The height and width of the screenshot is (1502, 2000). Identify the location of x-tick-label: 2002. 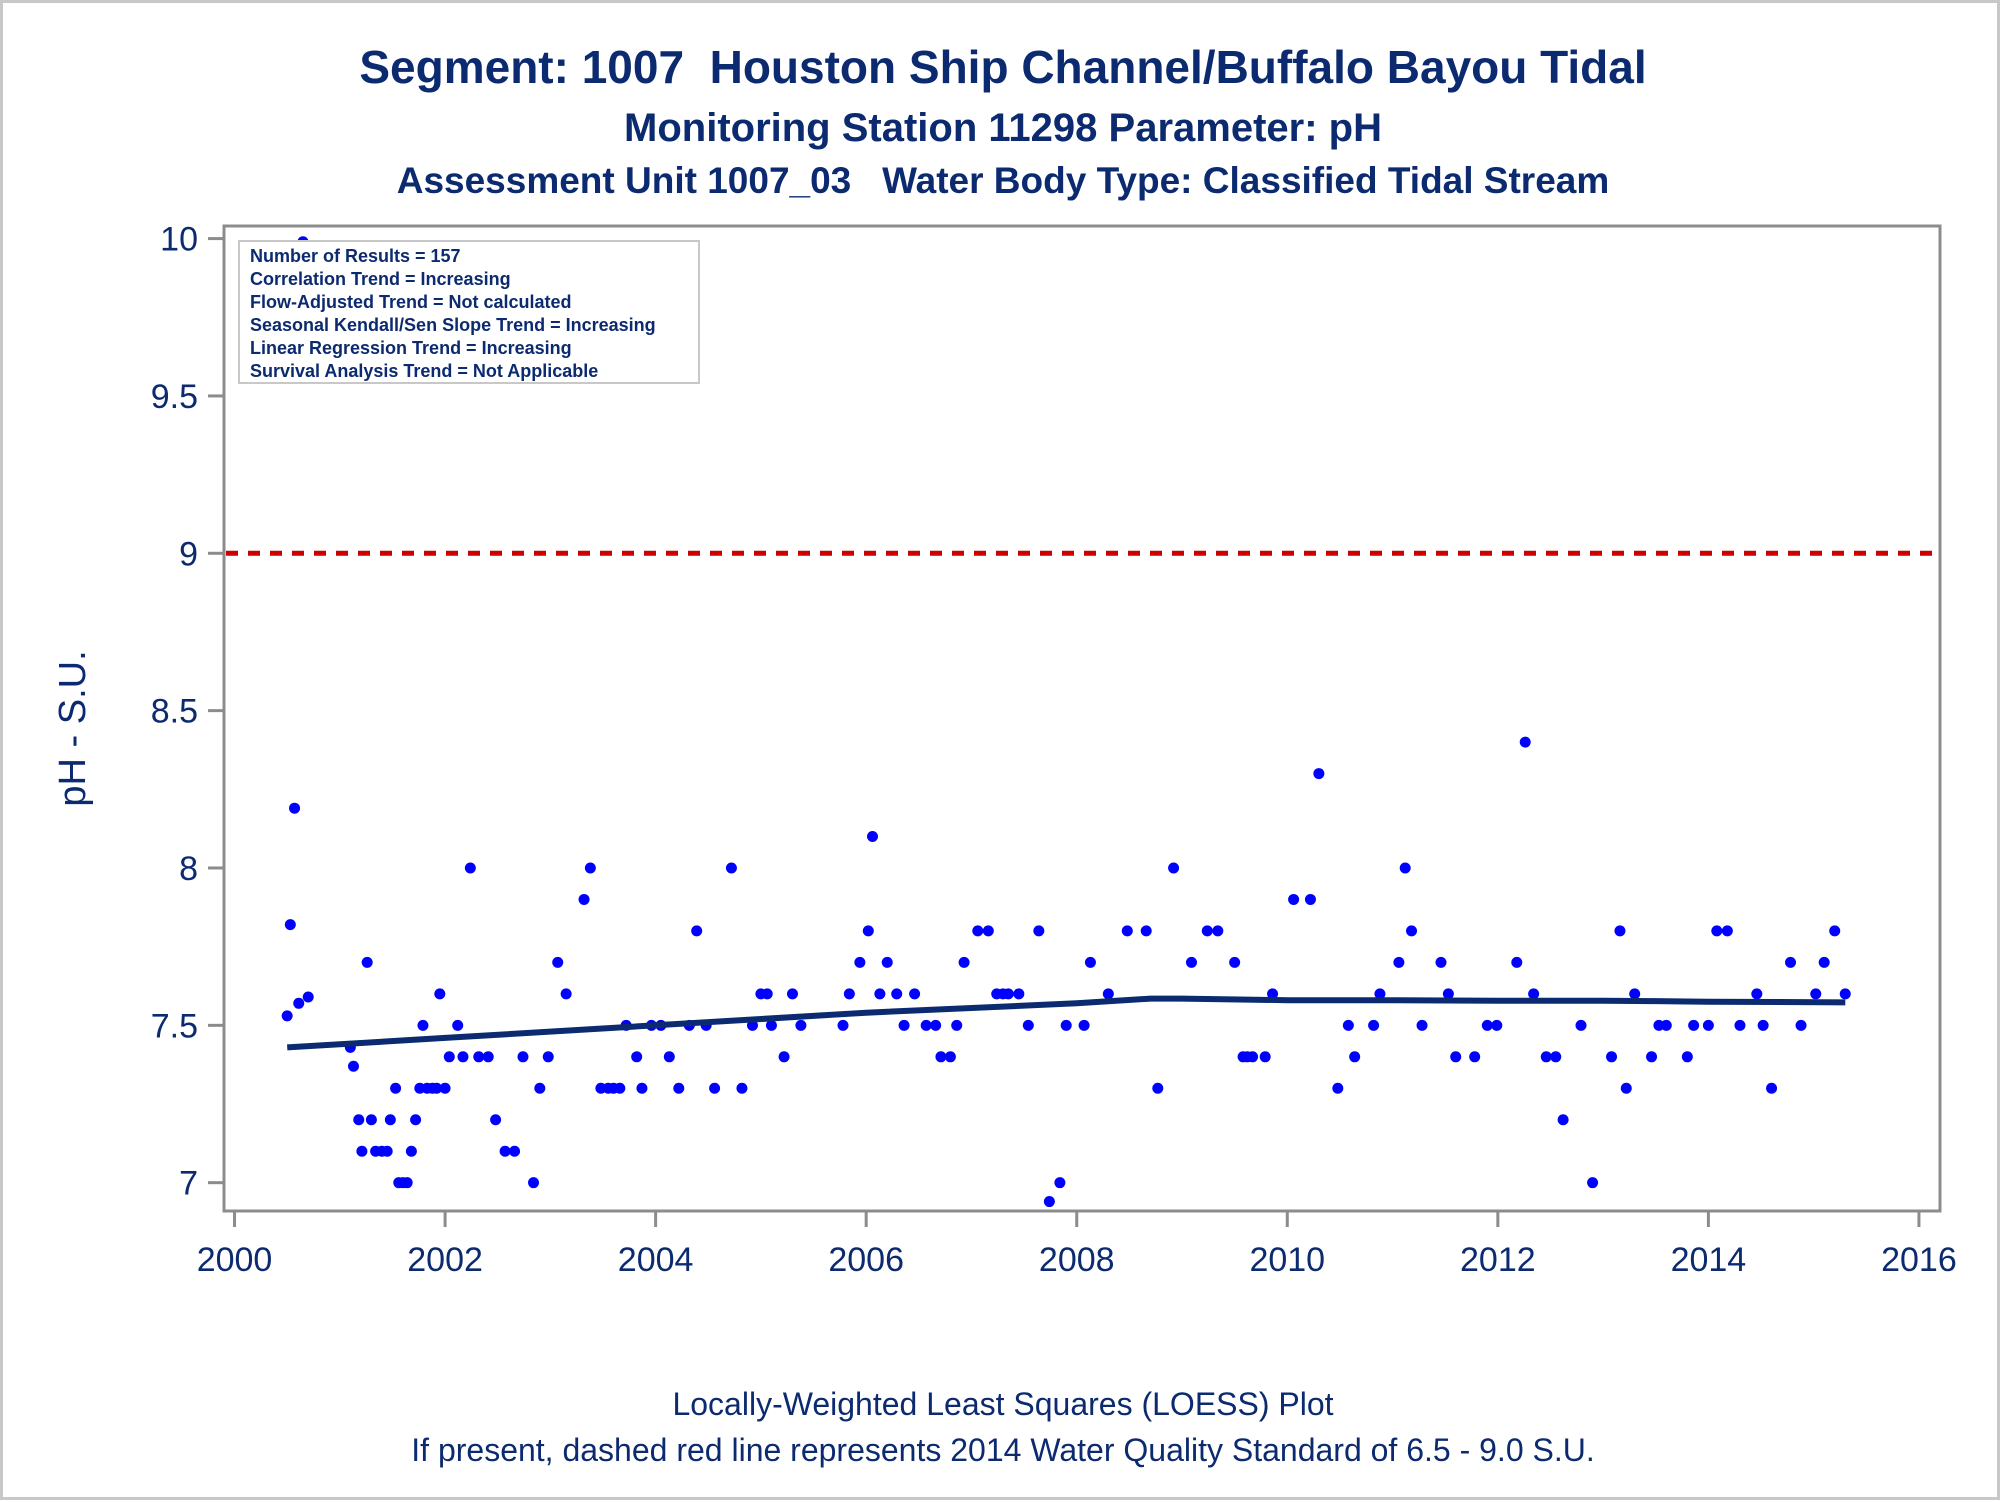
(445, 1260).